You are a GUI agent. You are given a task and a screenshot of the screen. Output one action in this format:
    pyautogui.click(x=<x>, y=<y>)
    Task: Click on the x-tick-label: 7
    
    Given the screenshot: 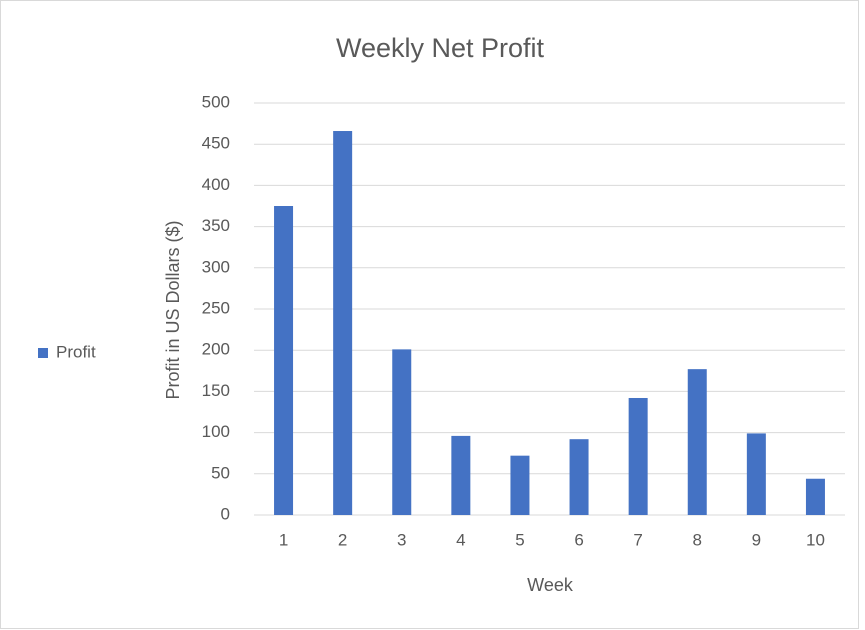 What is the action you would take?
    pyautogui.click(x=637, y=539)
    